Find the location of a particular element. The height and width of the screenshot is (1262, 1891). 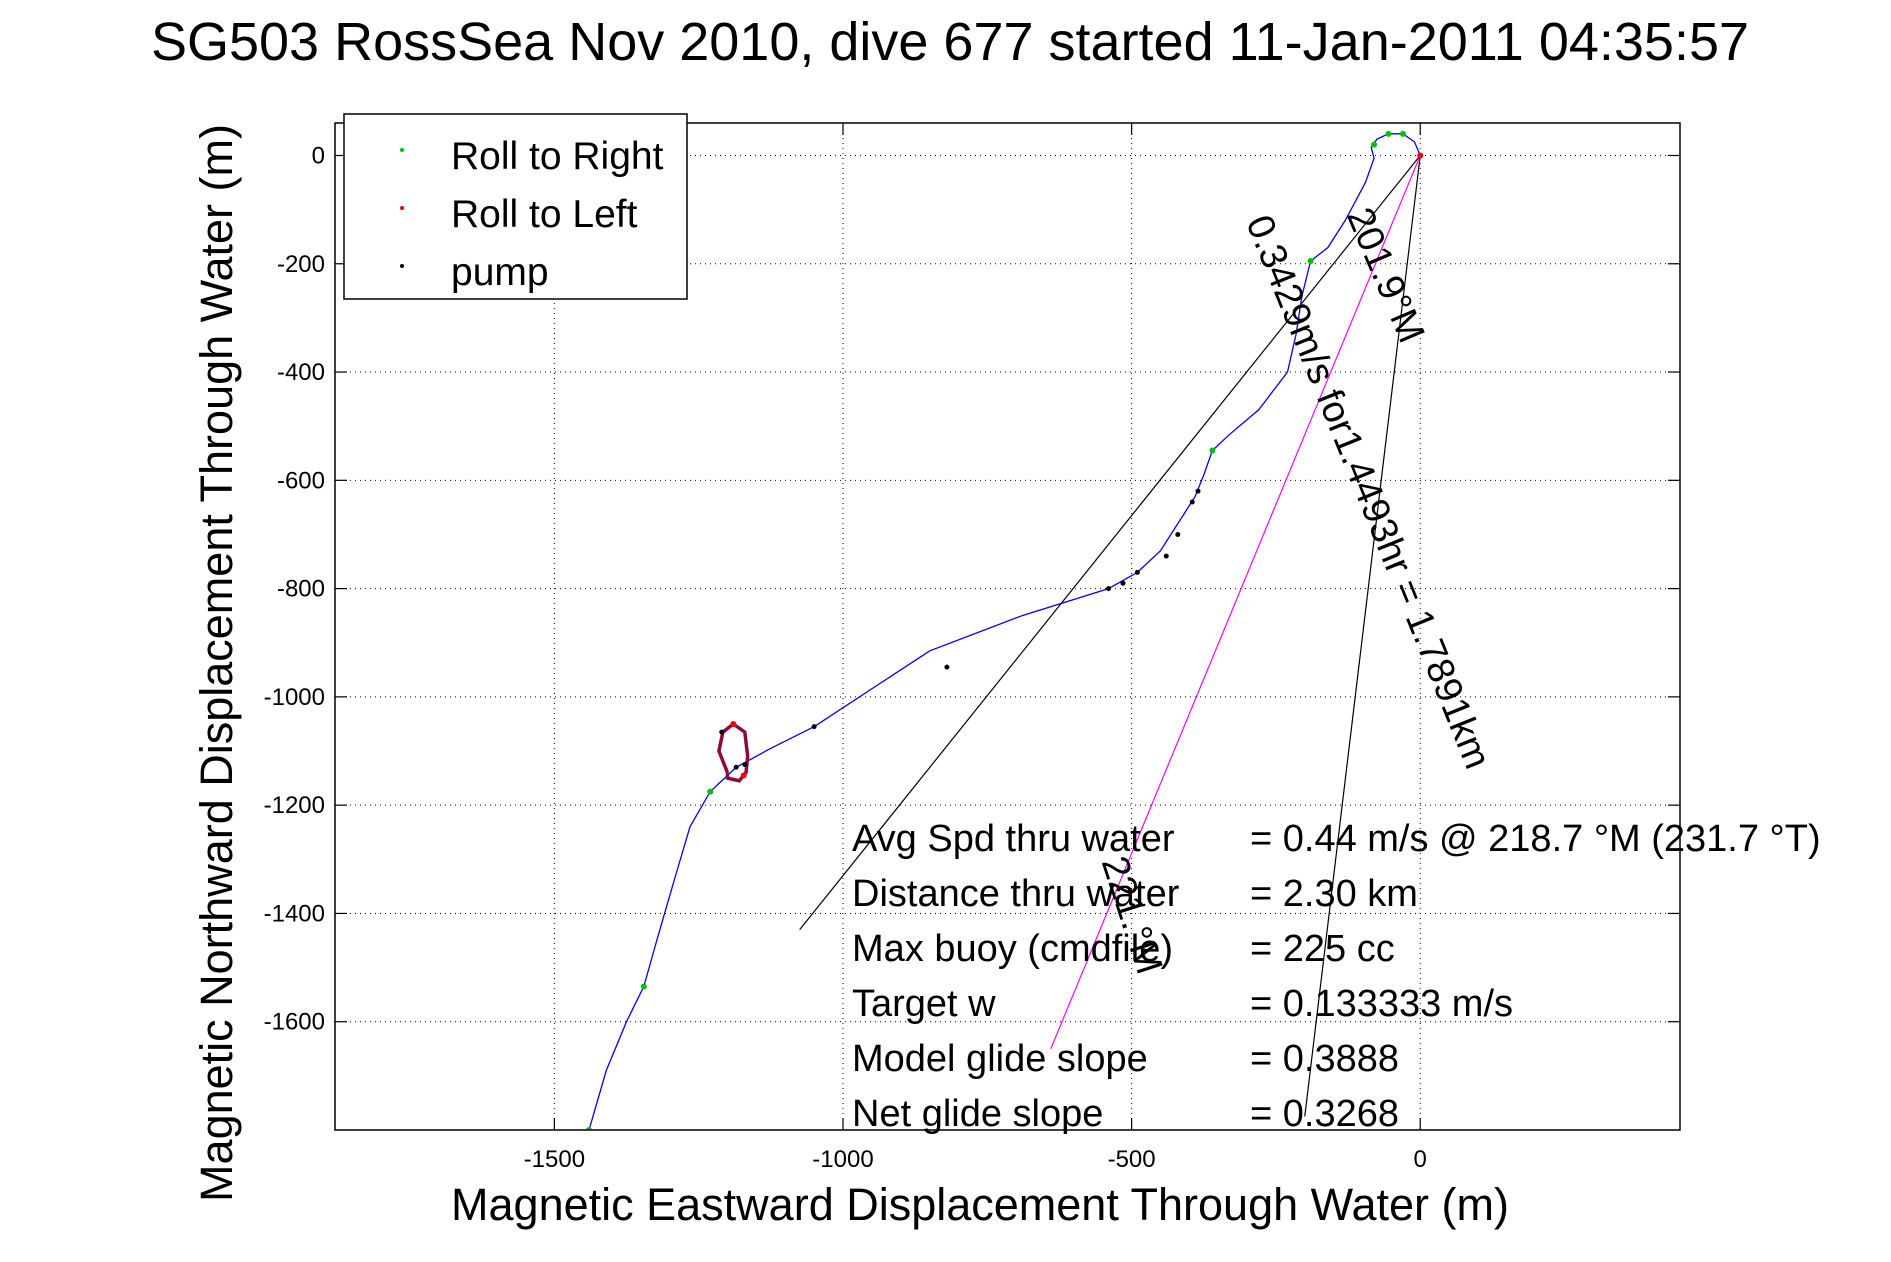

y-tick-label-8: -1600 is located at coordinates (294, 1022).